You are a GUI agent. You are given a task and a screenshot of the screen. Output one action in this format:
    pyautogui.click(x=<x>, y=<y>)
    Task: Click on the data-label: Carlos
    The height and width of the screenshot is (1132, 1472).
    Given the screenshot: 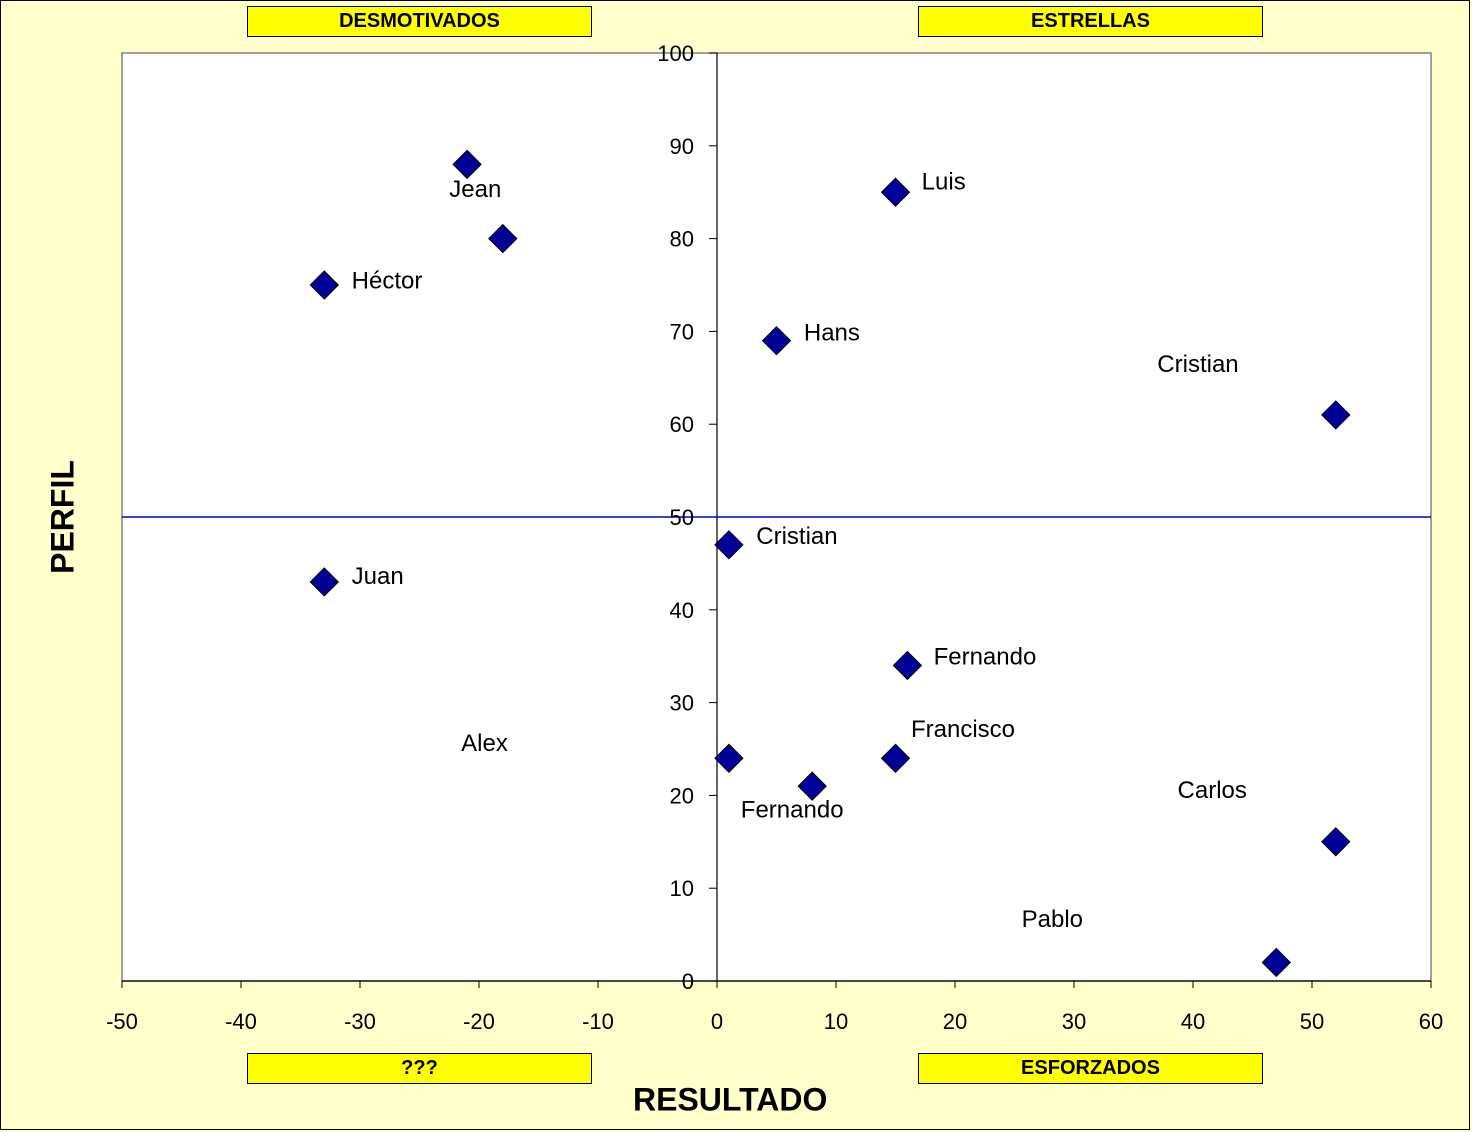 What is the action you would take?
    pyautogui.click(x=1212, y=790)
    